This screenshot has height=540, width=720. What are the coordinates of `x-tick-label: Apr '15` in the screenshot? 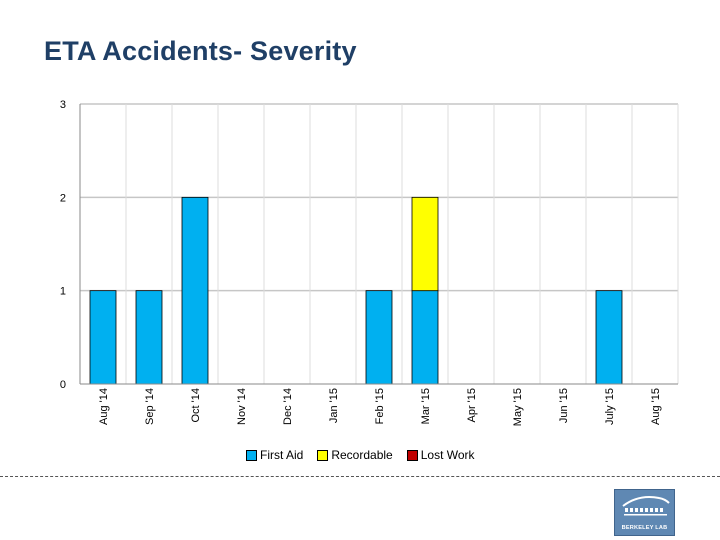 It's located at (472, 405).